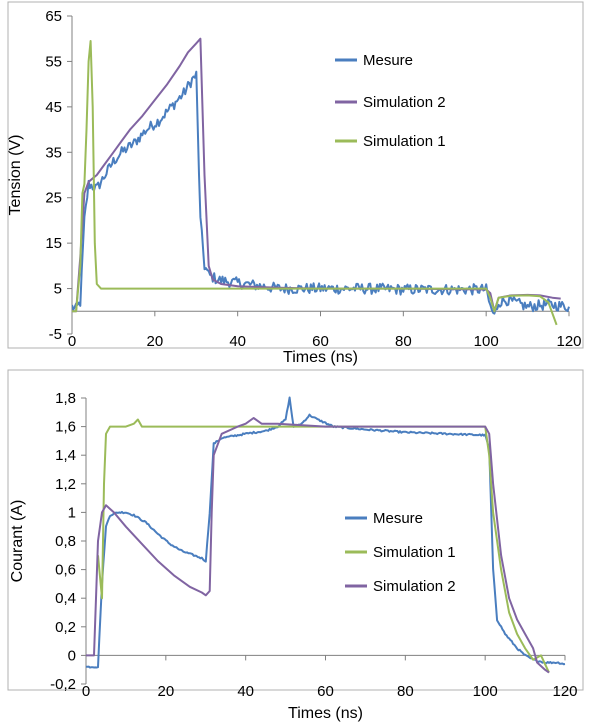 The image size is (591, 722). What do you see at coordinates (53, 16) in the screenshot?
I see `y-tick-label: 65` at bounding box center [53, 16].